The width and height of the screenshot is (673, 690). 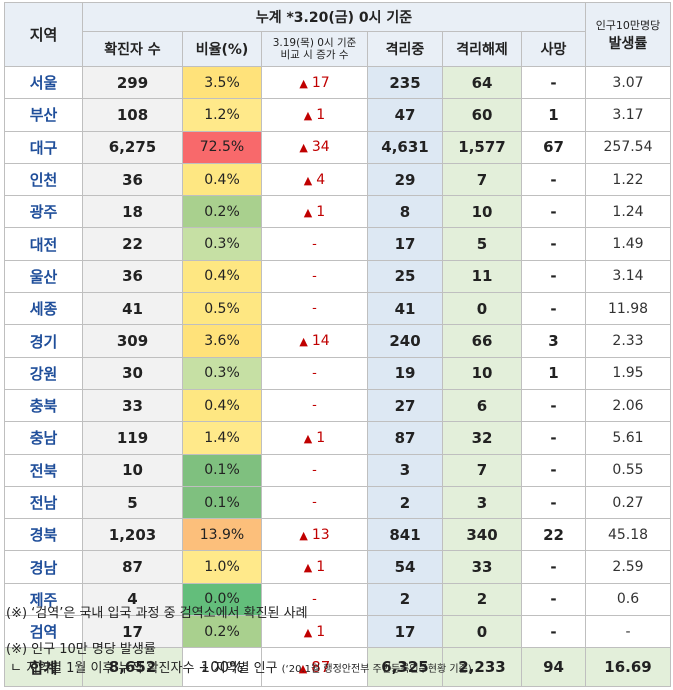 I want to click on deaths-cell: 22, so click(x=553, y=535).